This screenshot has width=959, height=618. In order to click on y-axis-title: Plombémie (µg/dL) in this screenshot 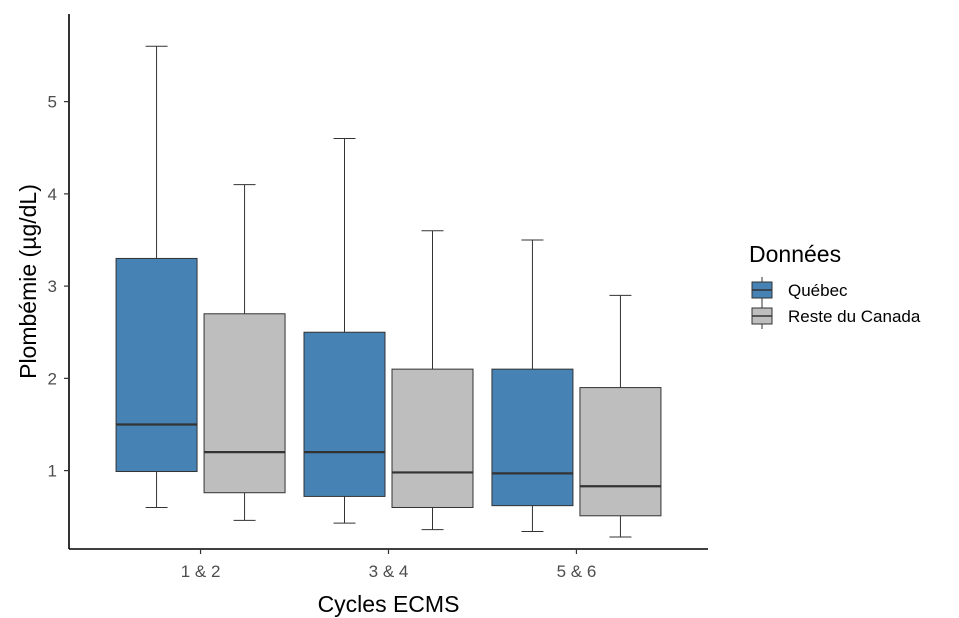, I will do `click(28, 281)`.